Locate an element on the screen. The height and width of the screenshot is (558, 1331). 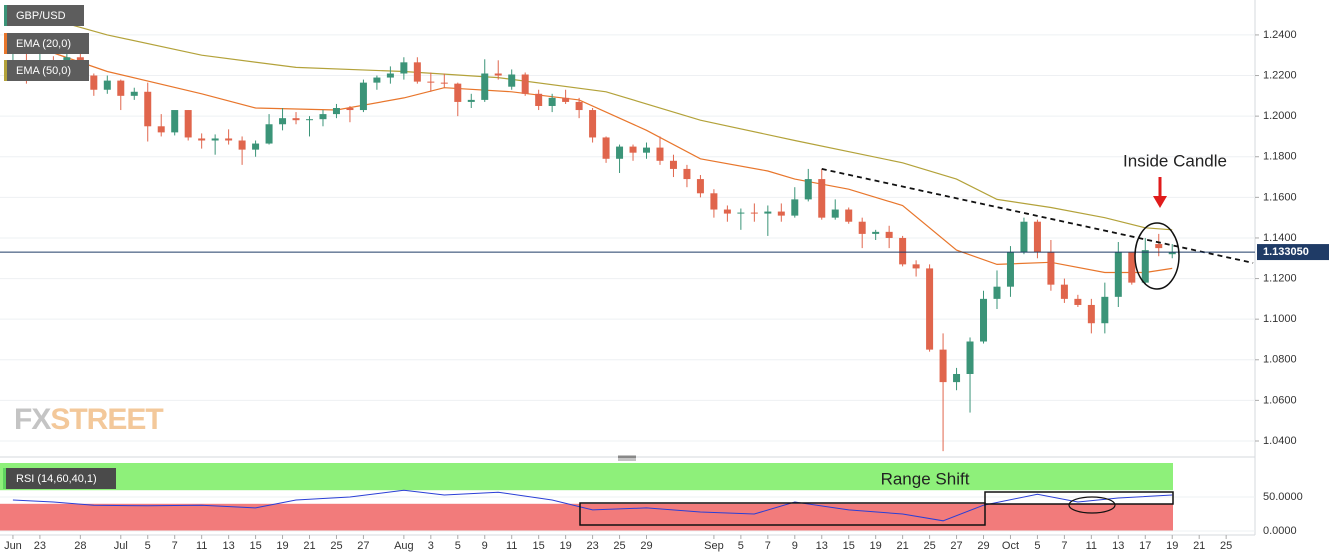
rsi-ellipse is located at coordinates (1092, 505).